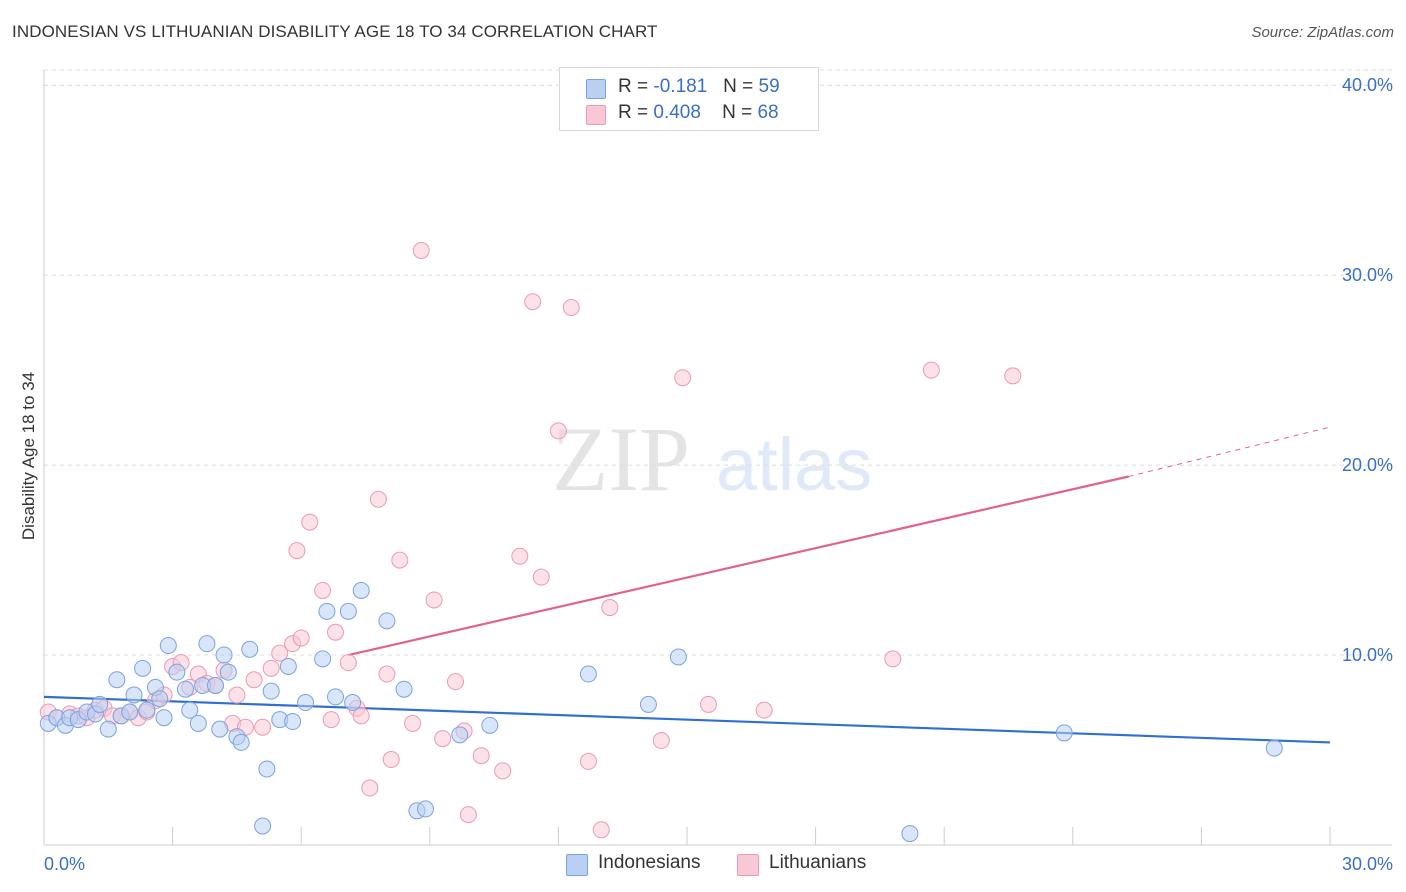 Image resolution: width=1406 pixels, height=892 pixels. What do you see at coordinates (1367, 655) in the screenshot?
I see `y-tick-label: 10.0%` at bounding box center [1367, 655].